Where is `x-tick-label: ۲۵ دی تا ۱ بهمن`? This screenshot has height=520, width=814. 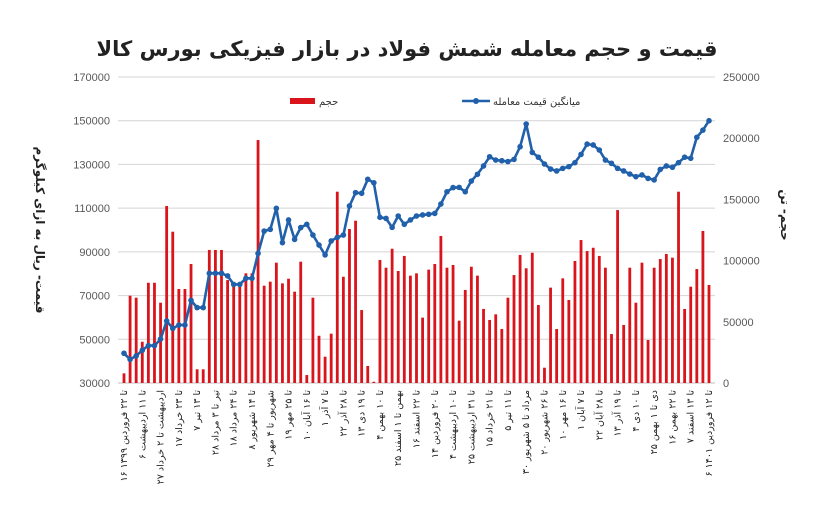 x-tick-label: ۲۵ دی تا ۱ بهمن is located at coordinates (654, 422).